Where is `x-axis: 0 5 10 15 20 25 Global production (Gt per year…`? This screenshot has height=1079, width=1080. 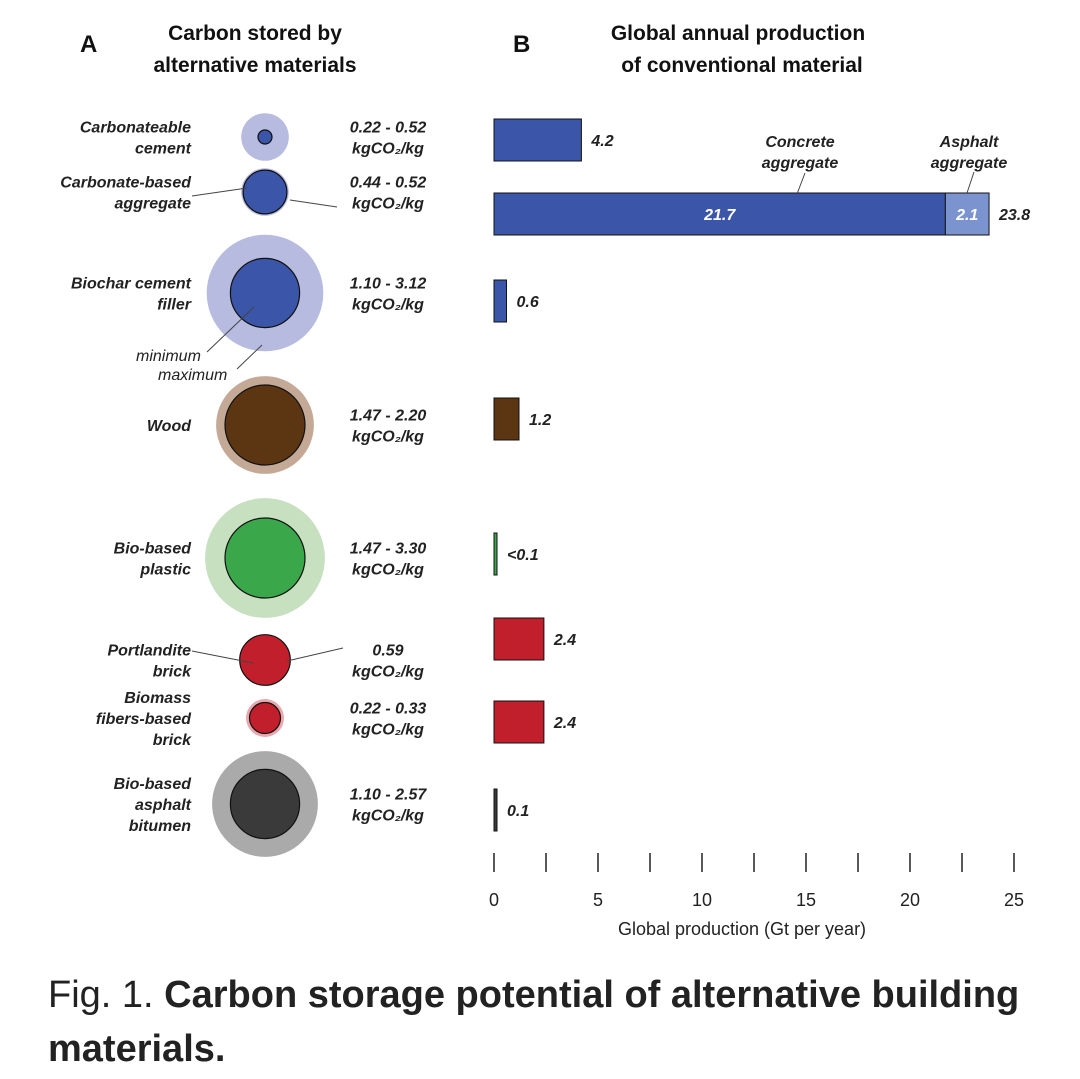 x-axis: 0 5 10 15 20 25 Global production (Gt per year… is located at coordinates (756, 896).